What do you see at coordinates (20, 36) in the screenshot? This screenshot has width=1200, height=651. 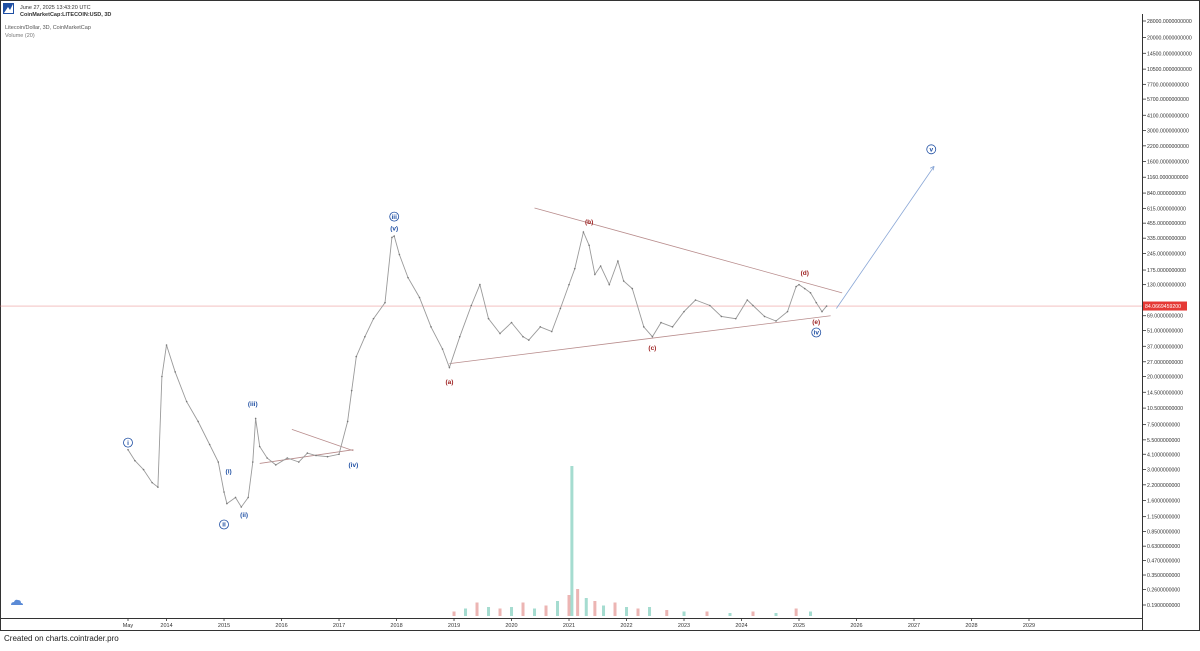 I see `volume-label: Volume (20)` at bounding box center [20, 36].